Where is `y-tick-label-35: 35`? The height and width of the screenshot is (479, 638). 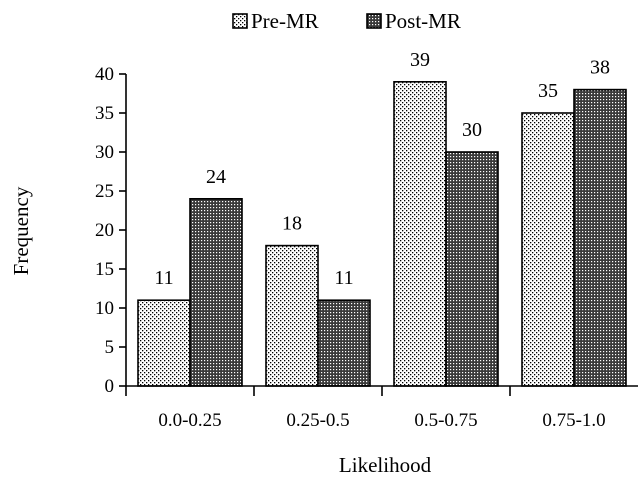
y-tick-label-35: 35 is located at coordinates (104, 113).